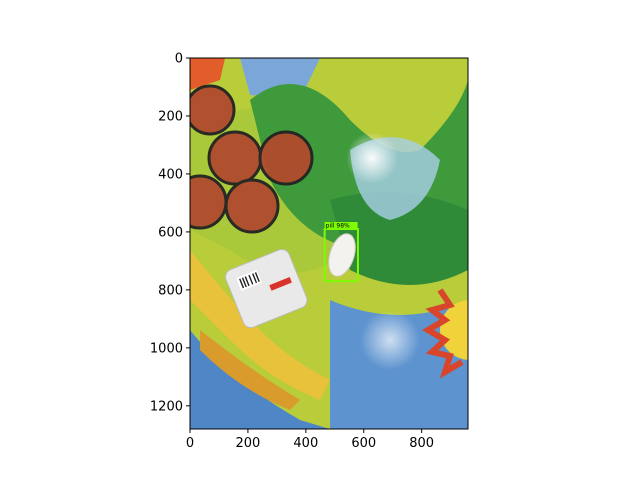 Image resolution: width=640 pixels, height=480 pixels. What do you see at coordinates (179, 59) in the screenshot?
I see `y-tick-label: 0` at bounding box center [179, 59].